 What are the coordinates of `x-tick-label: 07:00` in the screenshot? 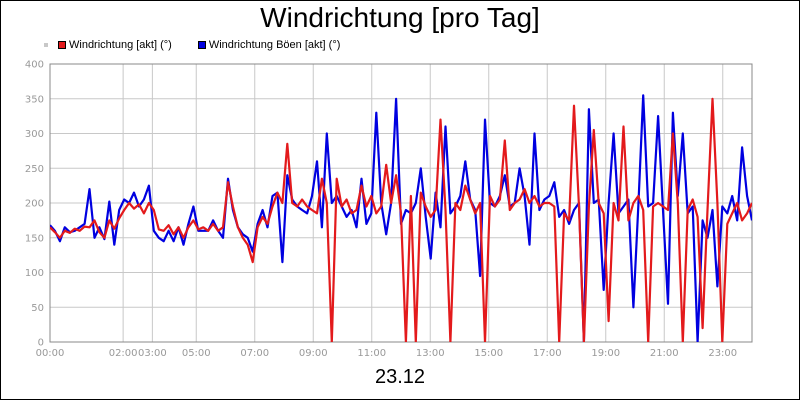 It's located at (254, 353).